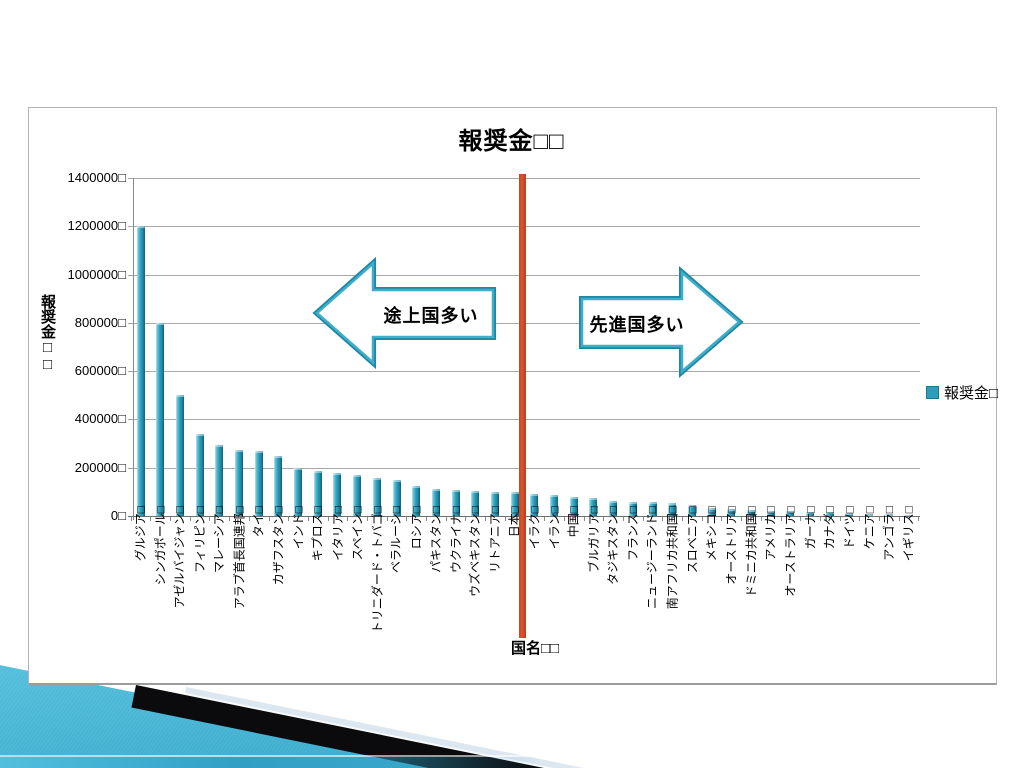 Image resolution: width=1024 pixels, height=768 pixels. Describe the element at coordinates (337, 533) in the screenshot. I see `x-axis-label: イタリア□` at that location.